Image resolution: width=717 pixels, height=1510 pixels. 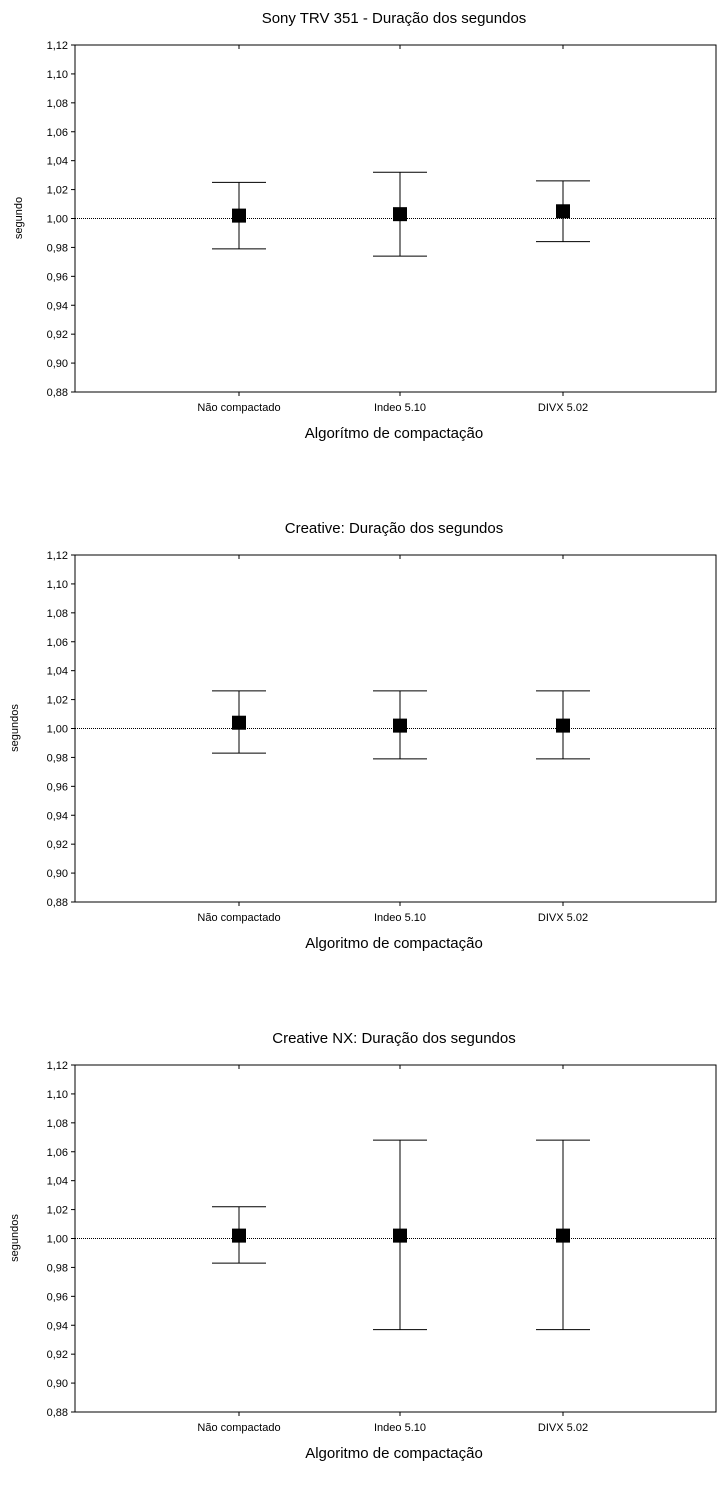 I want to click on chart-title: Creative: Duração dos segundos, so click(x=394, y=528).